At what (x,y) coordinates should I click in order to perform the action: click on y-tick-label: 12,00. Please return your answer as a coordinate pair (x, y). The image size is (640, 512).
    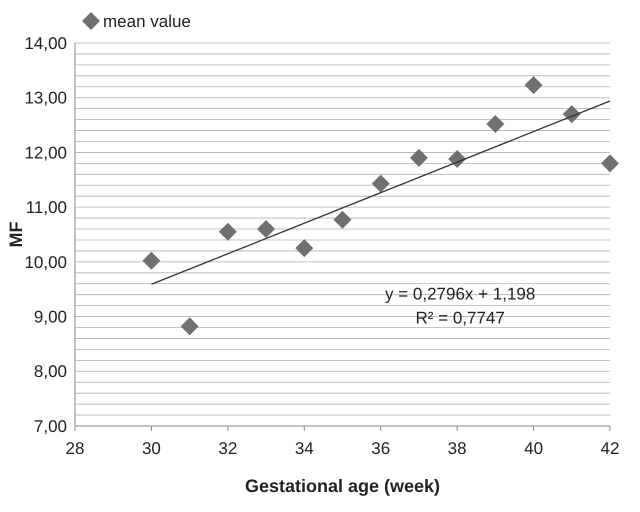
    Looking at the image, I should click on (45, 152).